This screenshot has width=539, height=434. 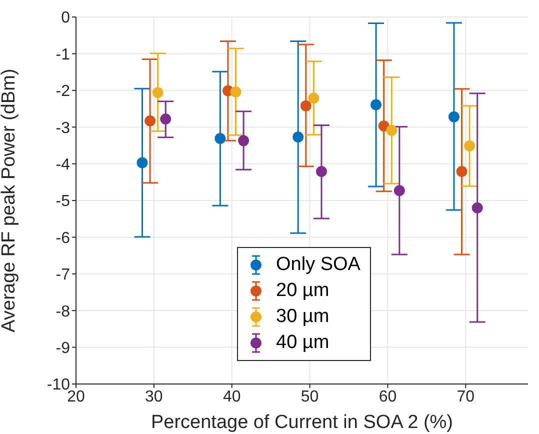 I want to click on legend-label: 20 µm, so click(x=303, y=291).